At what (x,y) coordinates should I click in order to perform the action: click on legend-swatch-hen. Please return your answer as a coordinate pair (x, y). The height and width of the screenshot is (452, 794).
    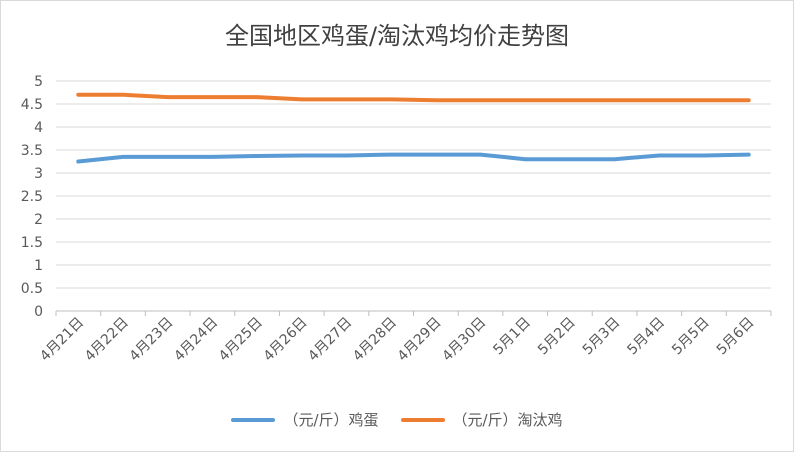
    Looking at the image, I should click on (422, 419).